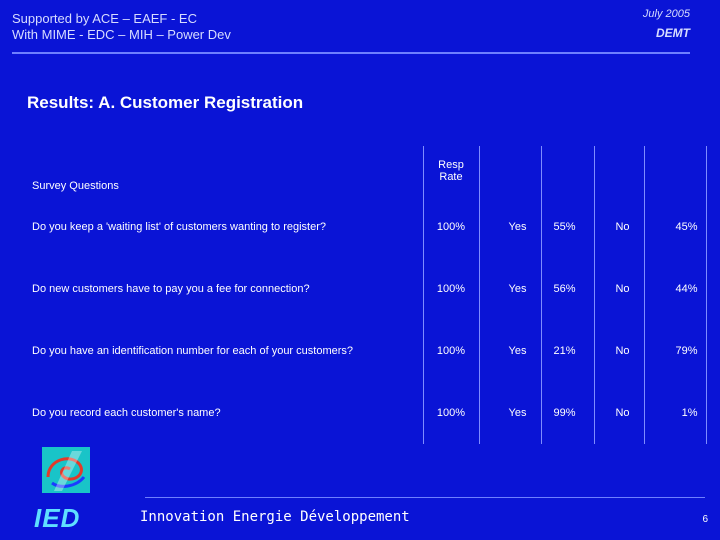 The image size is (720, 540). I want to click on header-meta: July 2005 DEMT, so click(666, 24).